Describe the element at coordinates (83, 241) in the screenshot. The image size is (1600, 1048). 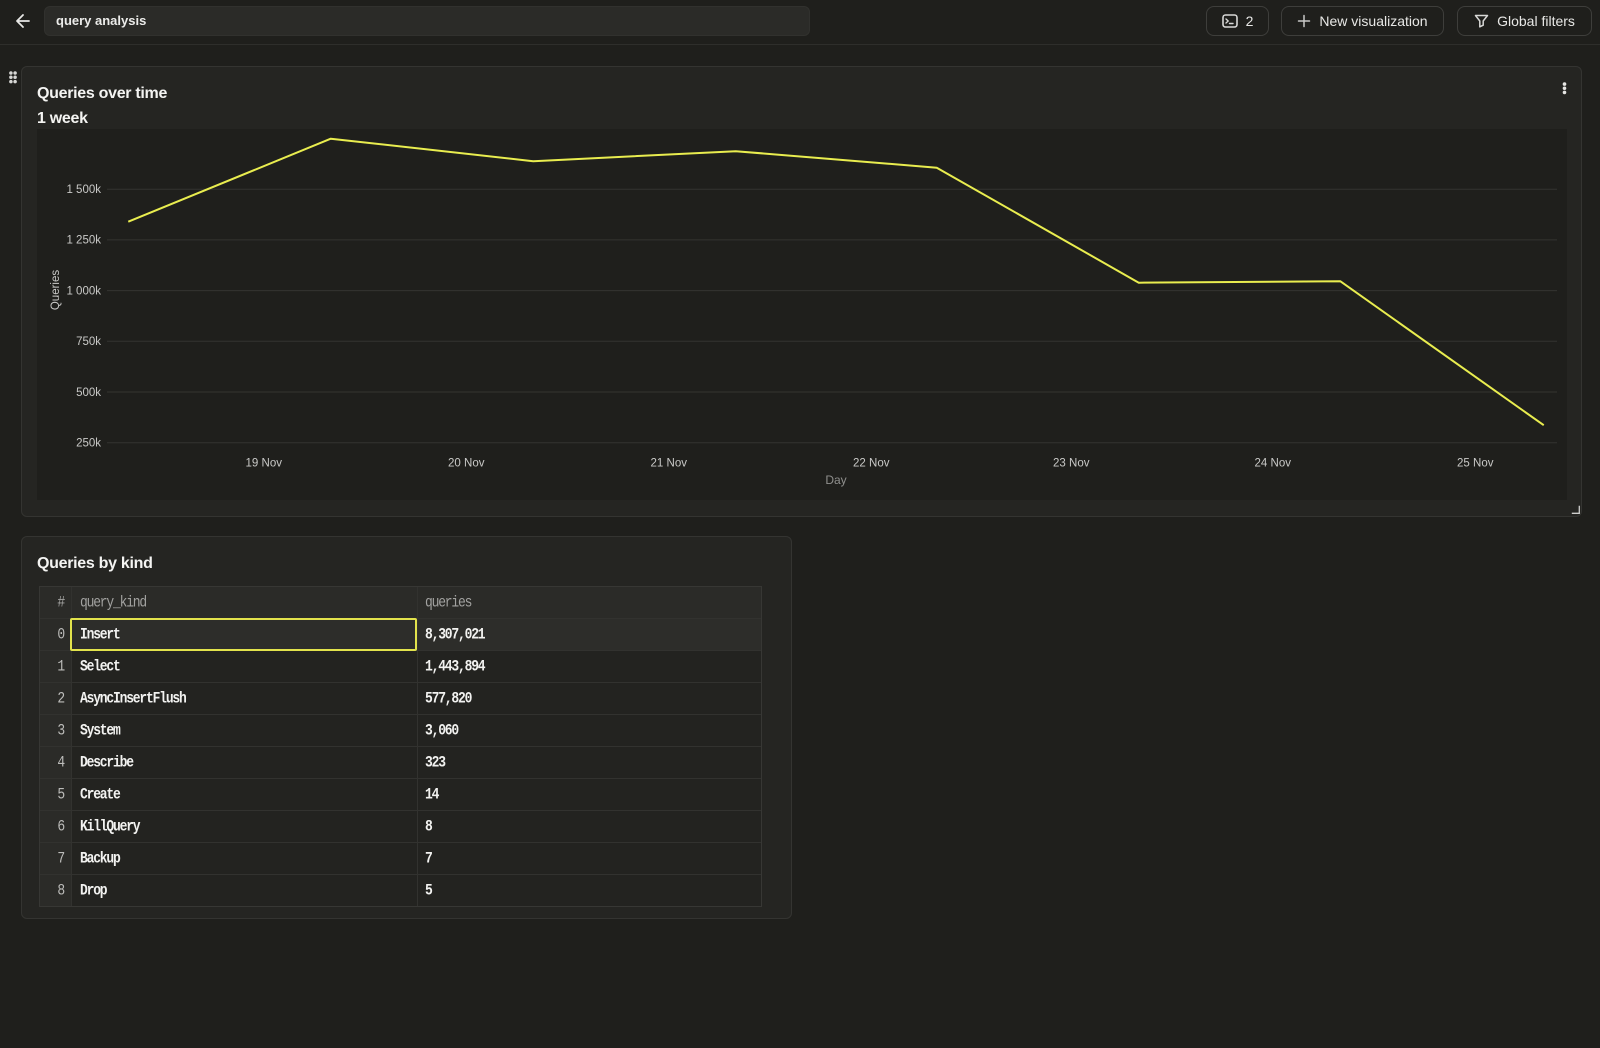
I see `svg-text: 1 250k` at that location.